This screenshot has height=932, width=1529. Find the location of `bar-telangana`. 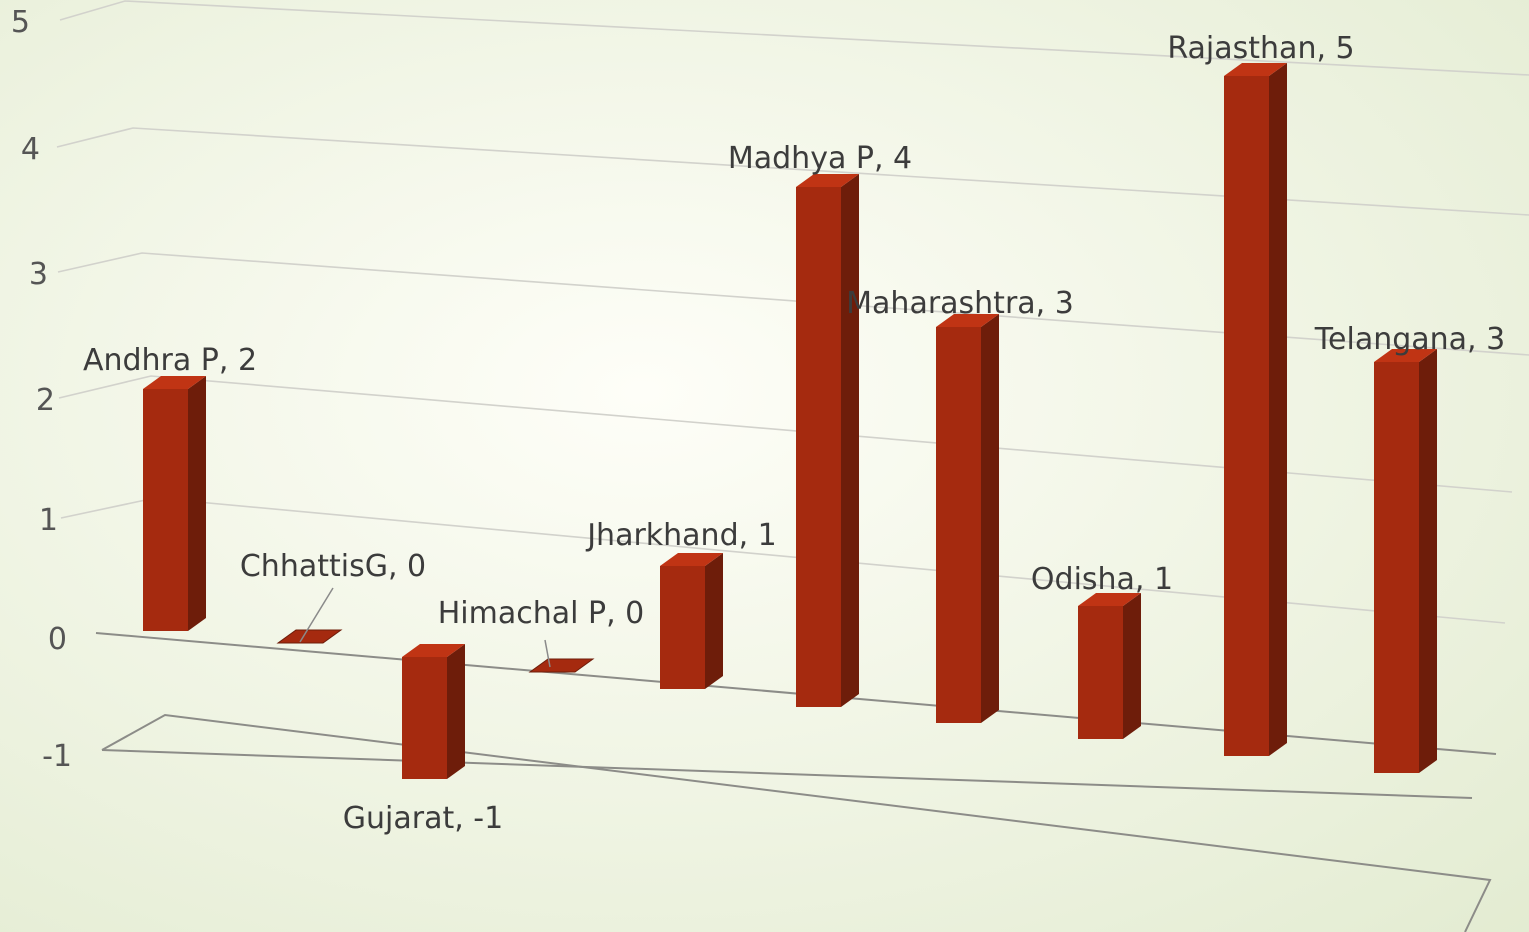

bar-telangana is located at coordinates (1405, 561).